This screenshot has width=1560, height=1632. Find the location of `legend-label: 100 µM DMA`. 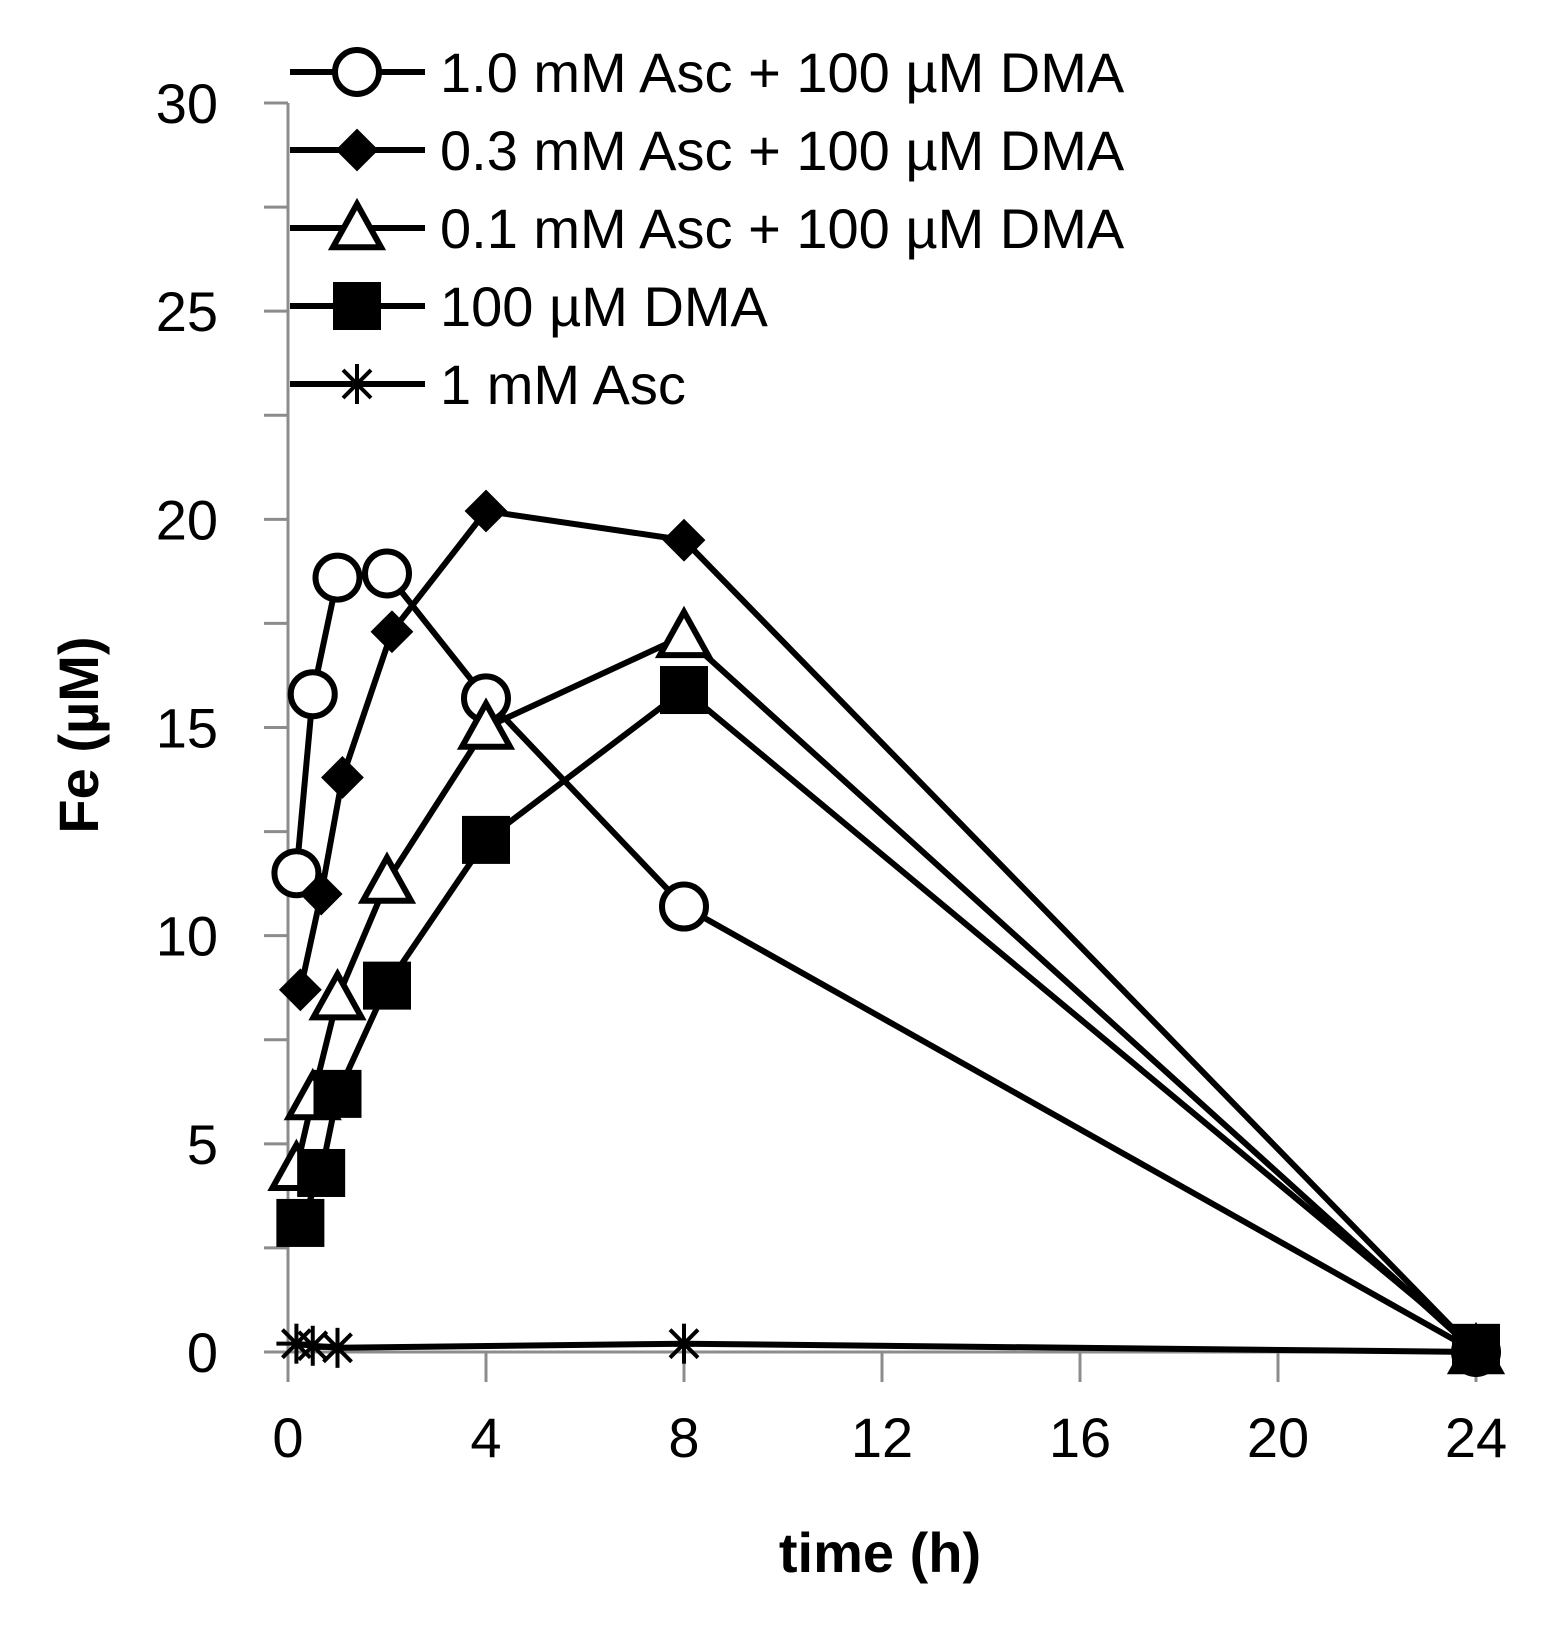

legend-label: 100 µM DMA is located at coordinates (604, 306).